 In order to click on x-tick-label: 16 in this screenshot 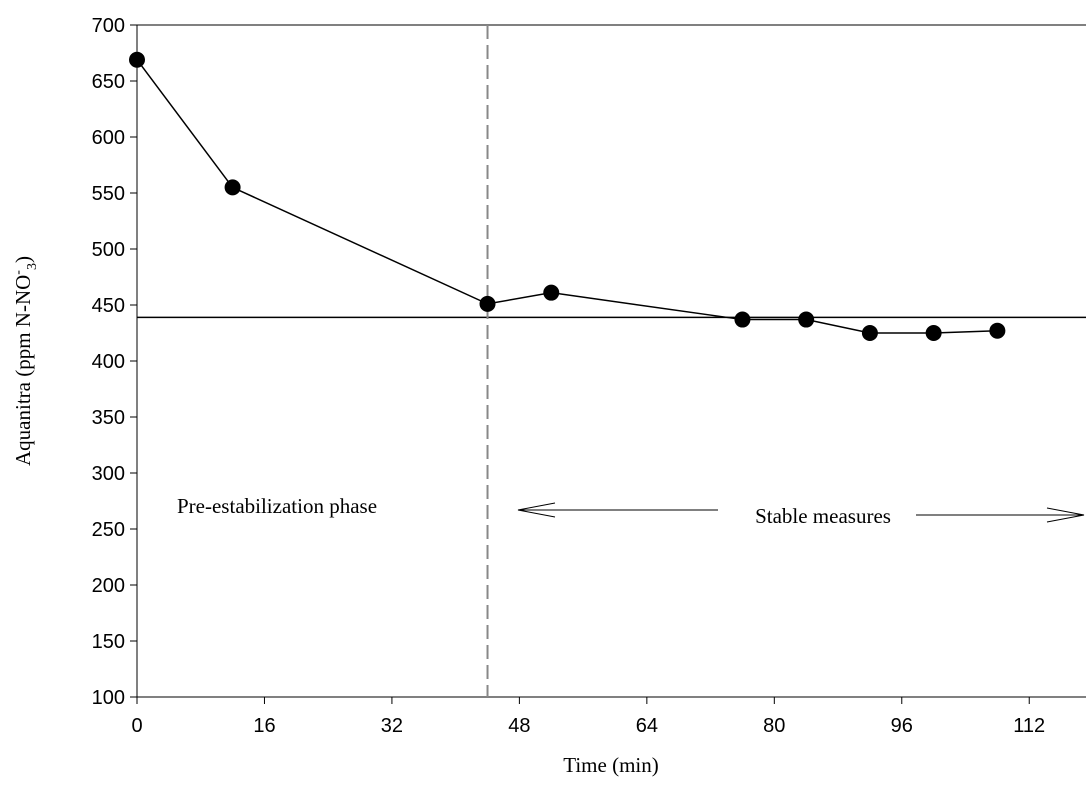, I will do `click(264, 726)`.